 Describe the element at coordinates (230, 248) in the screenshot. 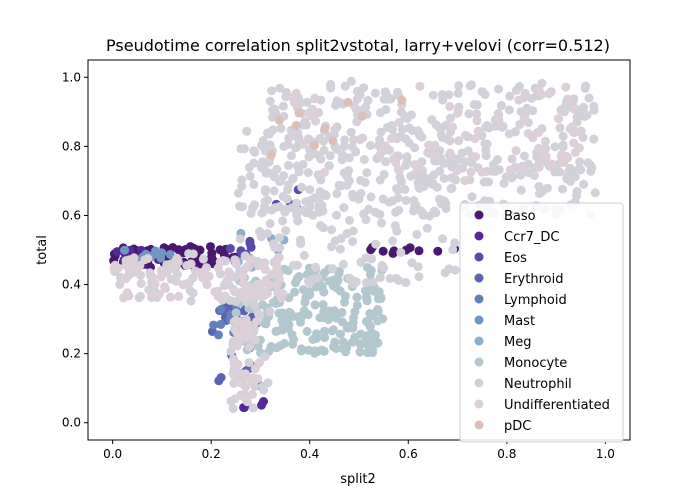

I see `point-eos` at that location.